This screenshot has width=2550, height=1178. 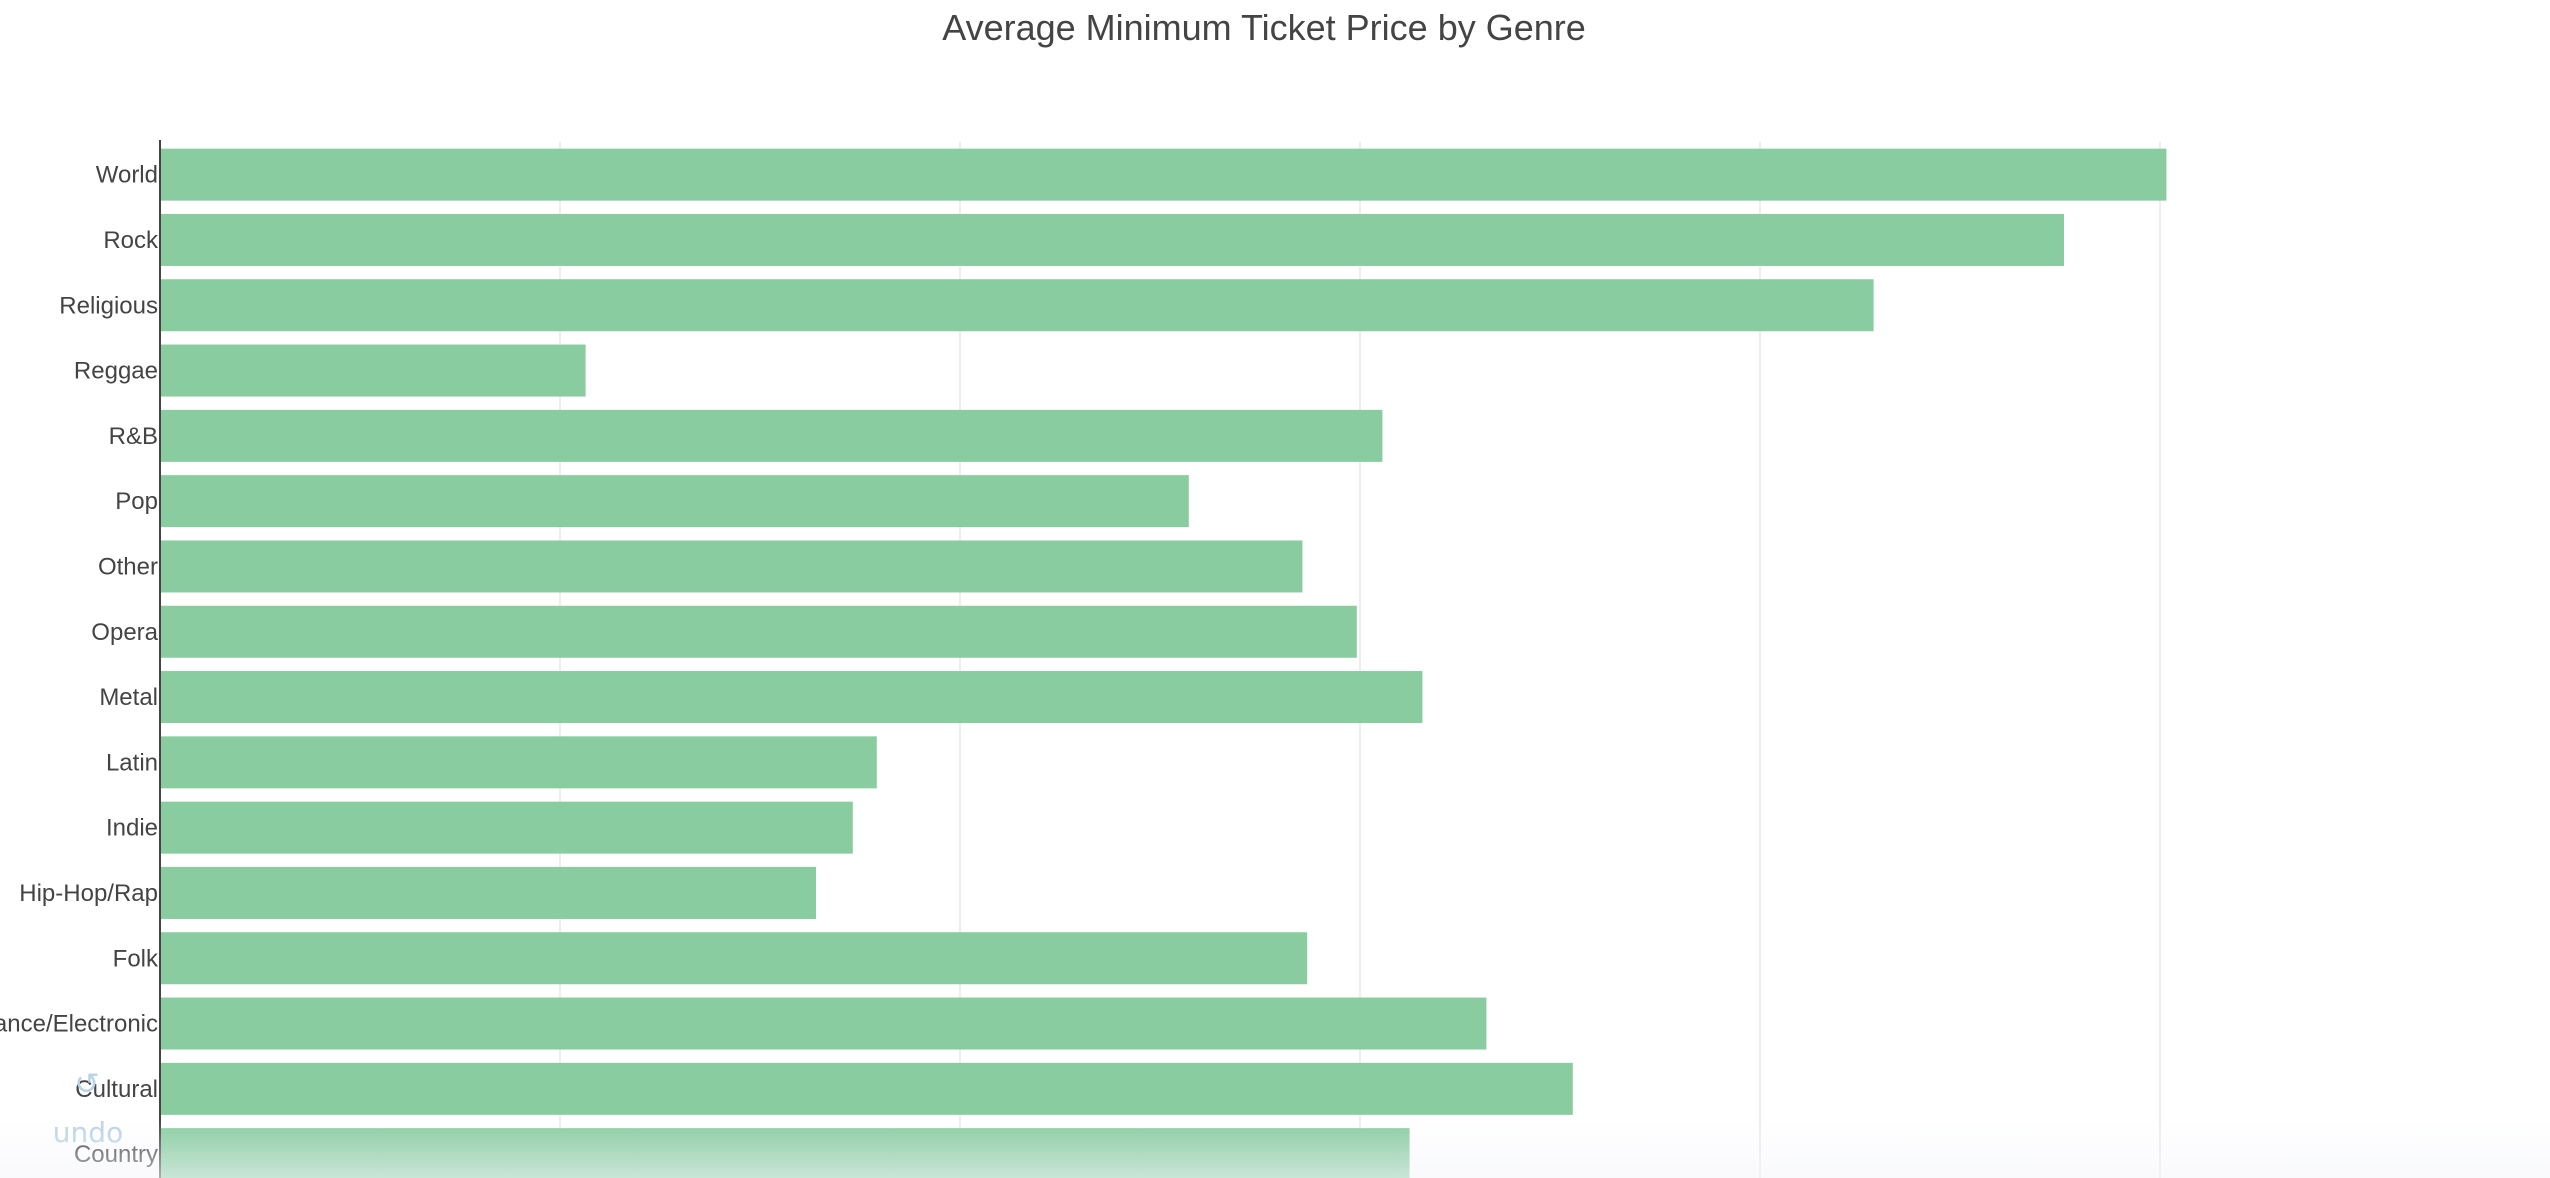 I want to click on undo-icon: ↺, so click(x=87, y=1084).